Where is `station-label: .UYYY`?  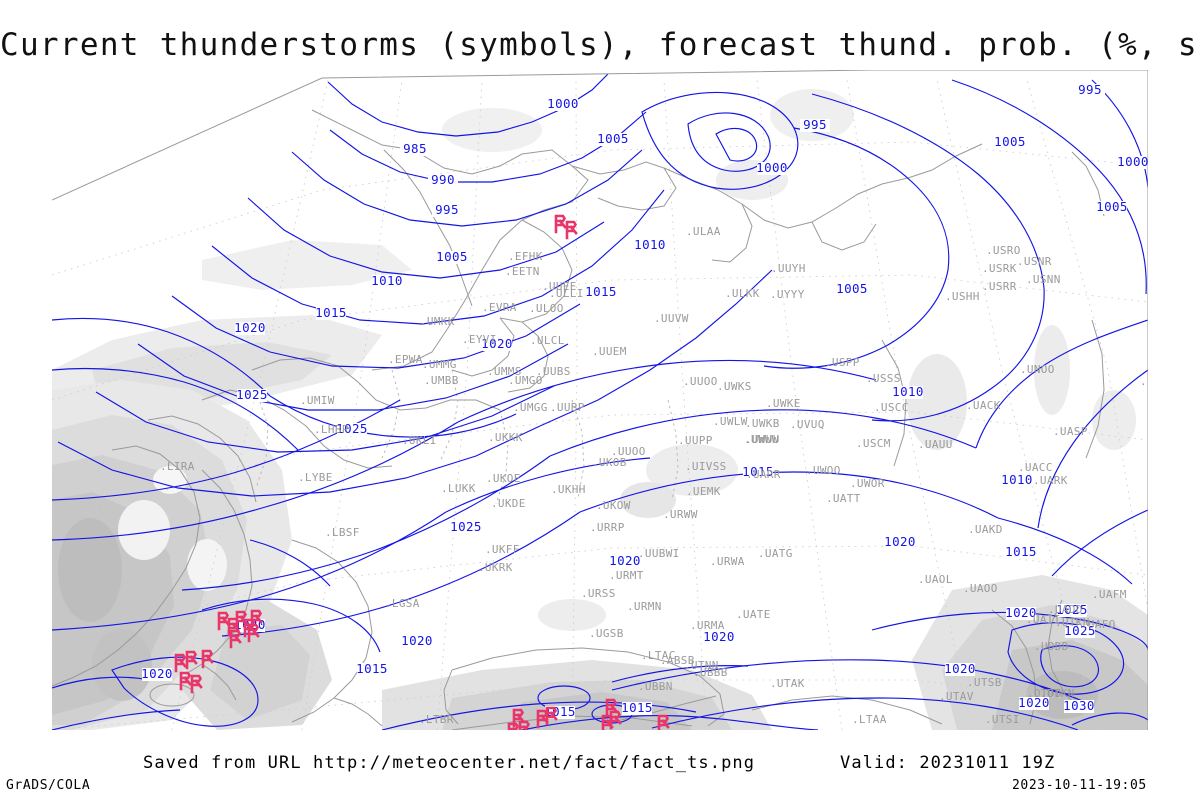 station-label: .UYYY is located at coordinates (787, 294).